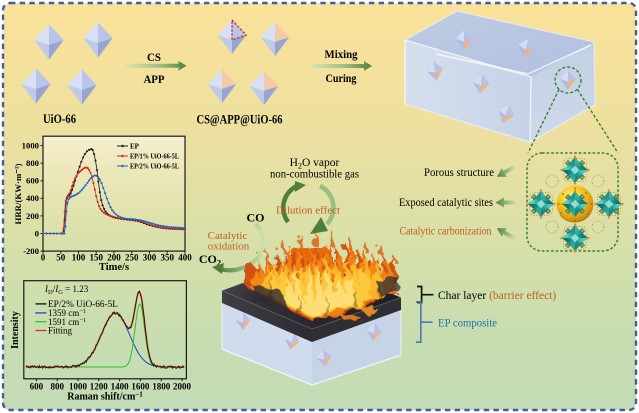 This screenshot has width=639, height=413. I want to click on svg-text: H2O vapor, so click(315, 164).